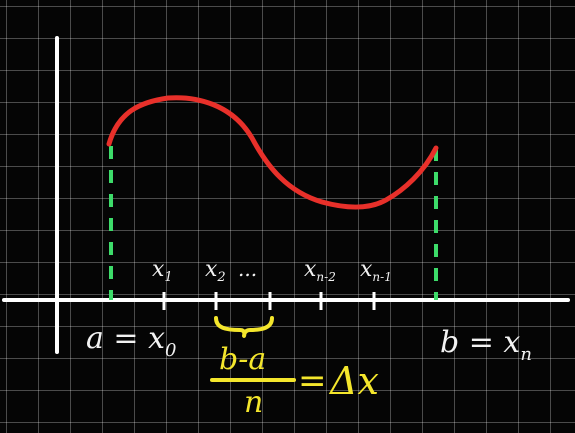  Describe the element at coordinates (353, 381) in the screenshot. I see `formula-delta-x: Δx` at that location.